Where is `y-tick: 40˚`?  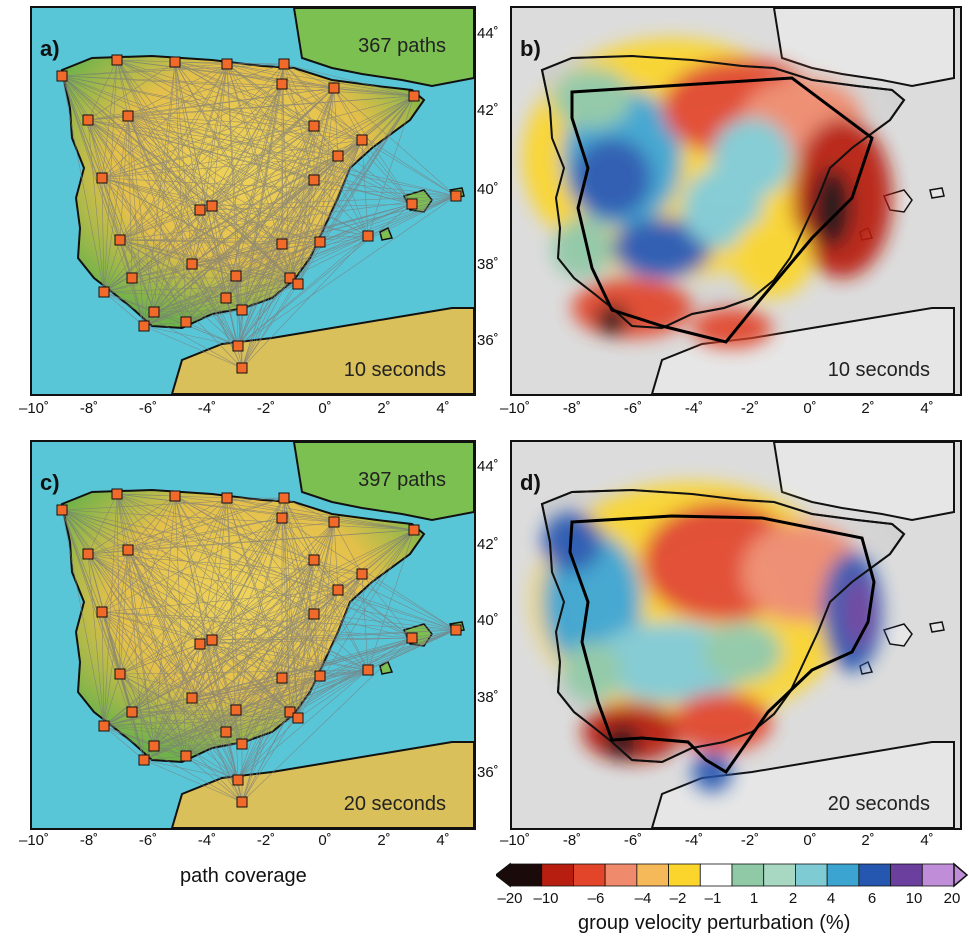 y-tick: 40˚ is located at coordinates (488, 189).